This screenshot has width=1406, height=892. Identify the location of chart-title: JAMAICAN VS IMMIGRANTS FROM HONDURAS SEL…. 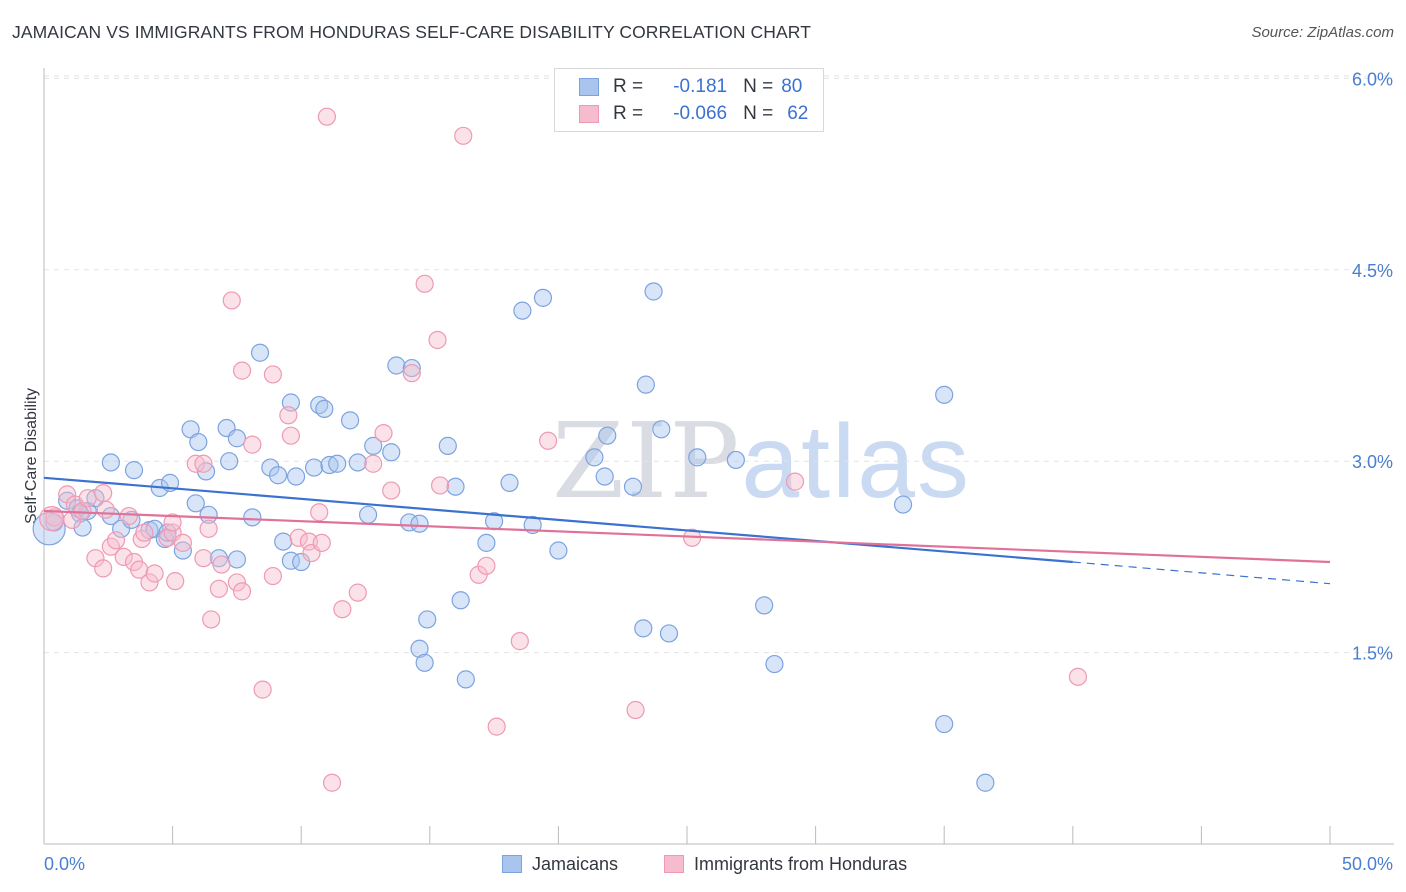
(411, 32).